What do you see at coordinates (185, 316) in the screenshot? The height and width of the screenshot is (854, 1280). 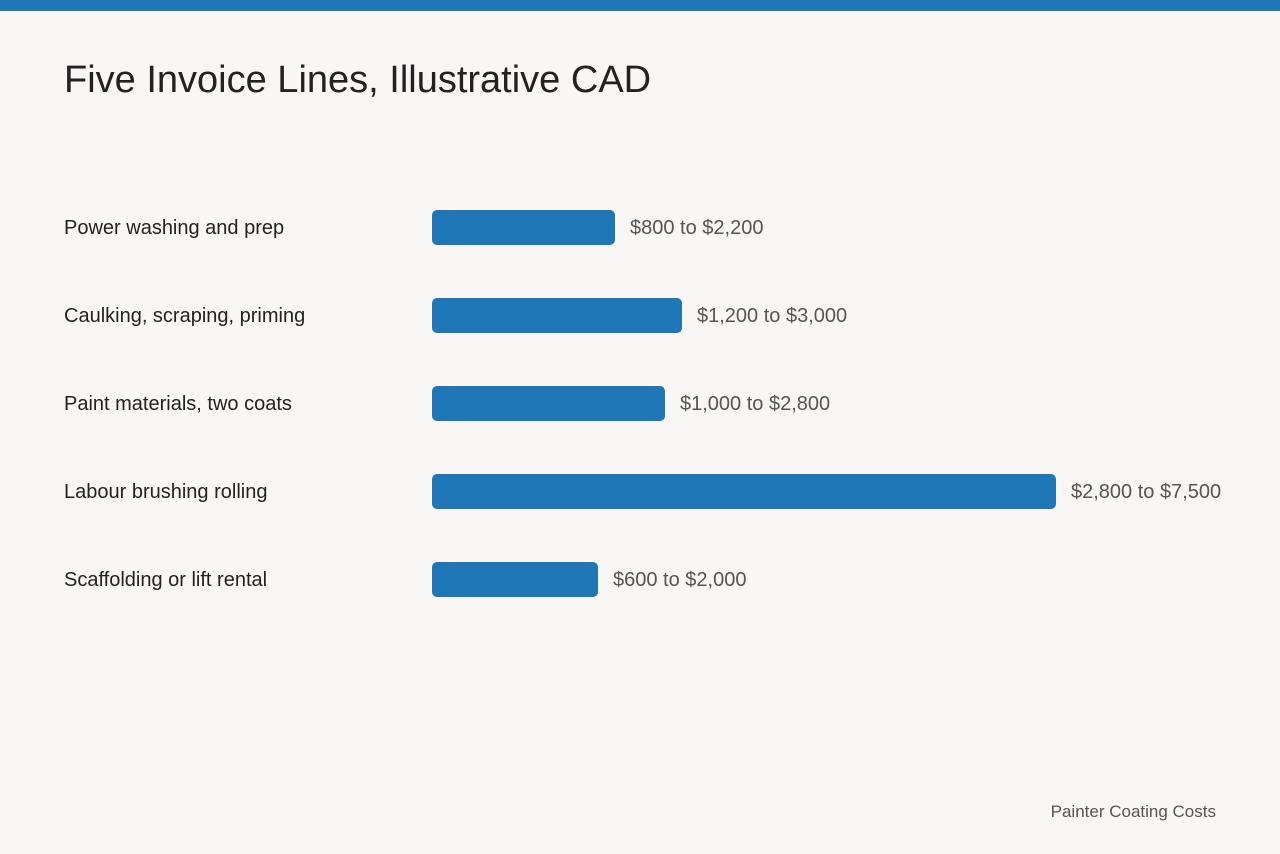 I see `category-label: Caulking, scraping, priming` at bounding box center [185, 316].